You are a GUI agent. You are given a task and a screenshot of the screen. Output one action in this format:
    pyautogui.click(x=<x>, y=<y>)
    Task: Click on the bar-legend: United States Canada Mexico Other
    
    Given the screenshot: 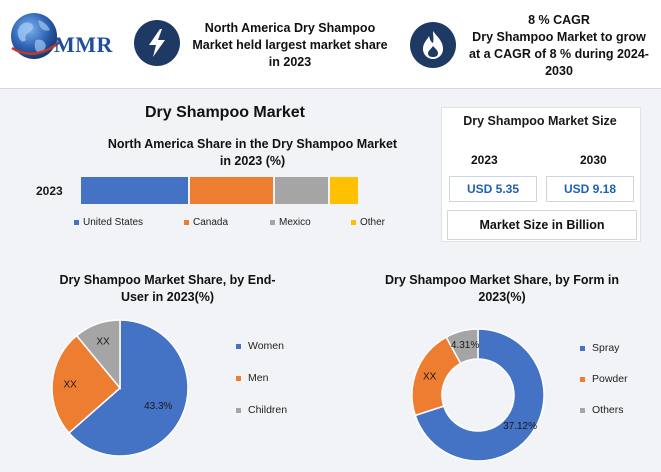 What is the action you would take?
    pyautogui.click(x=254, y=224)
    